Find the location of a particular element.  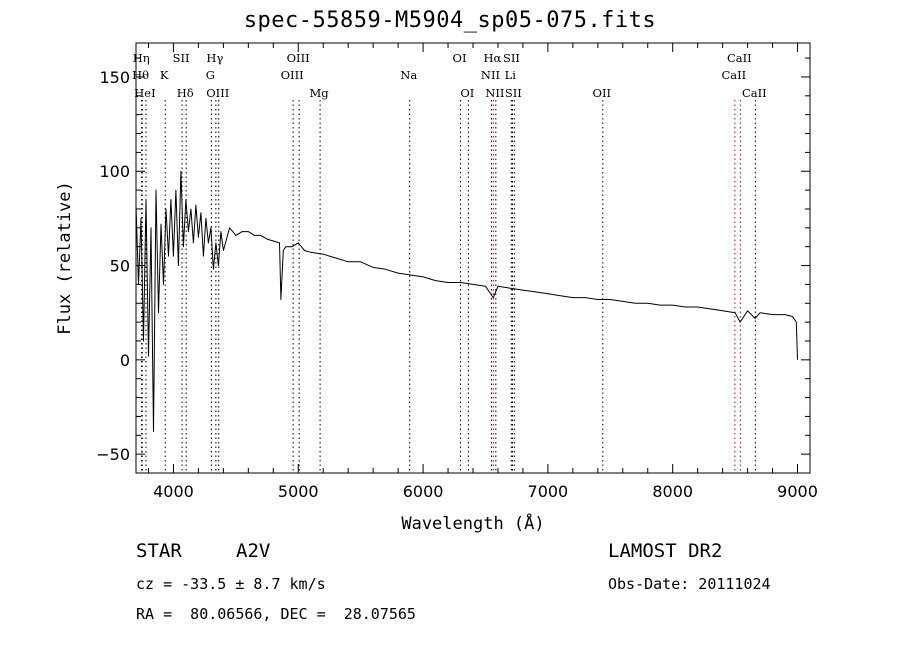

line-marker-label: Hη is located at coordinates (141, 58).